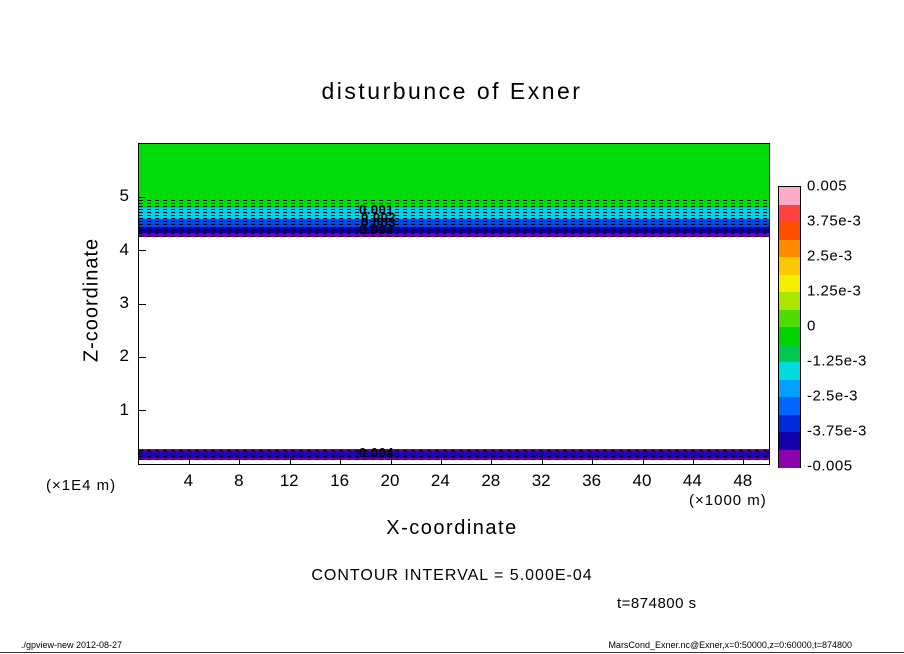  Describe the element at coordinates (239, 480) in the screenshot. I see `x-tick-label: 8` at that location.